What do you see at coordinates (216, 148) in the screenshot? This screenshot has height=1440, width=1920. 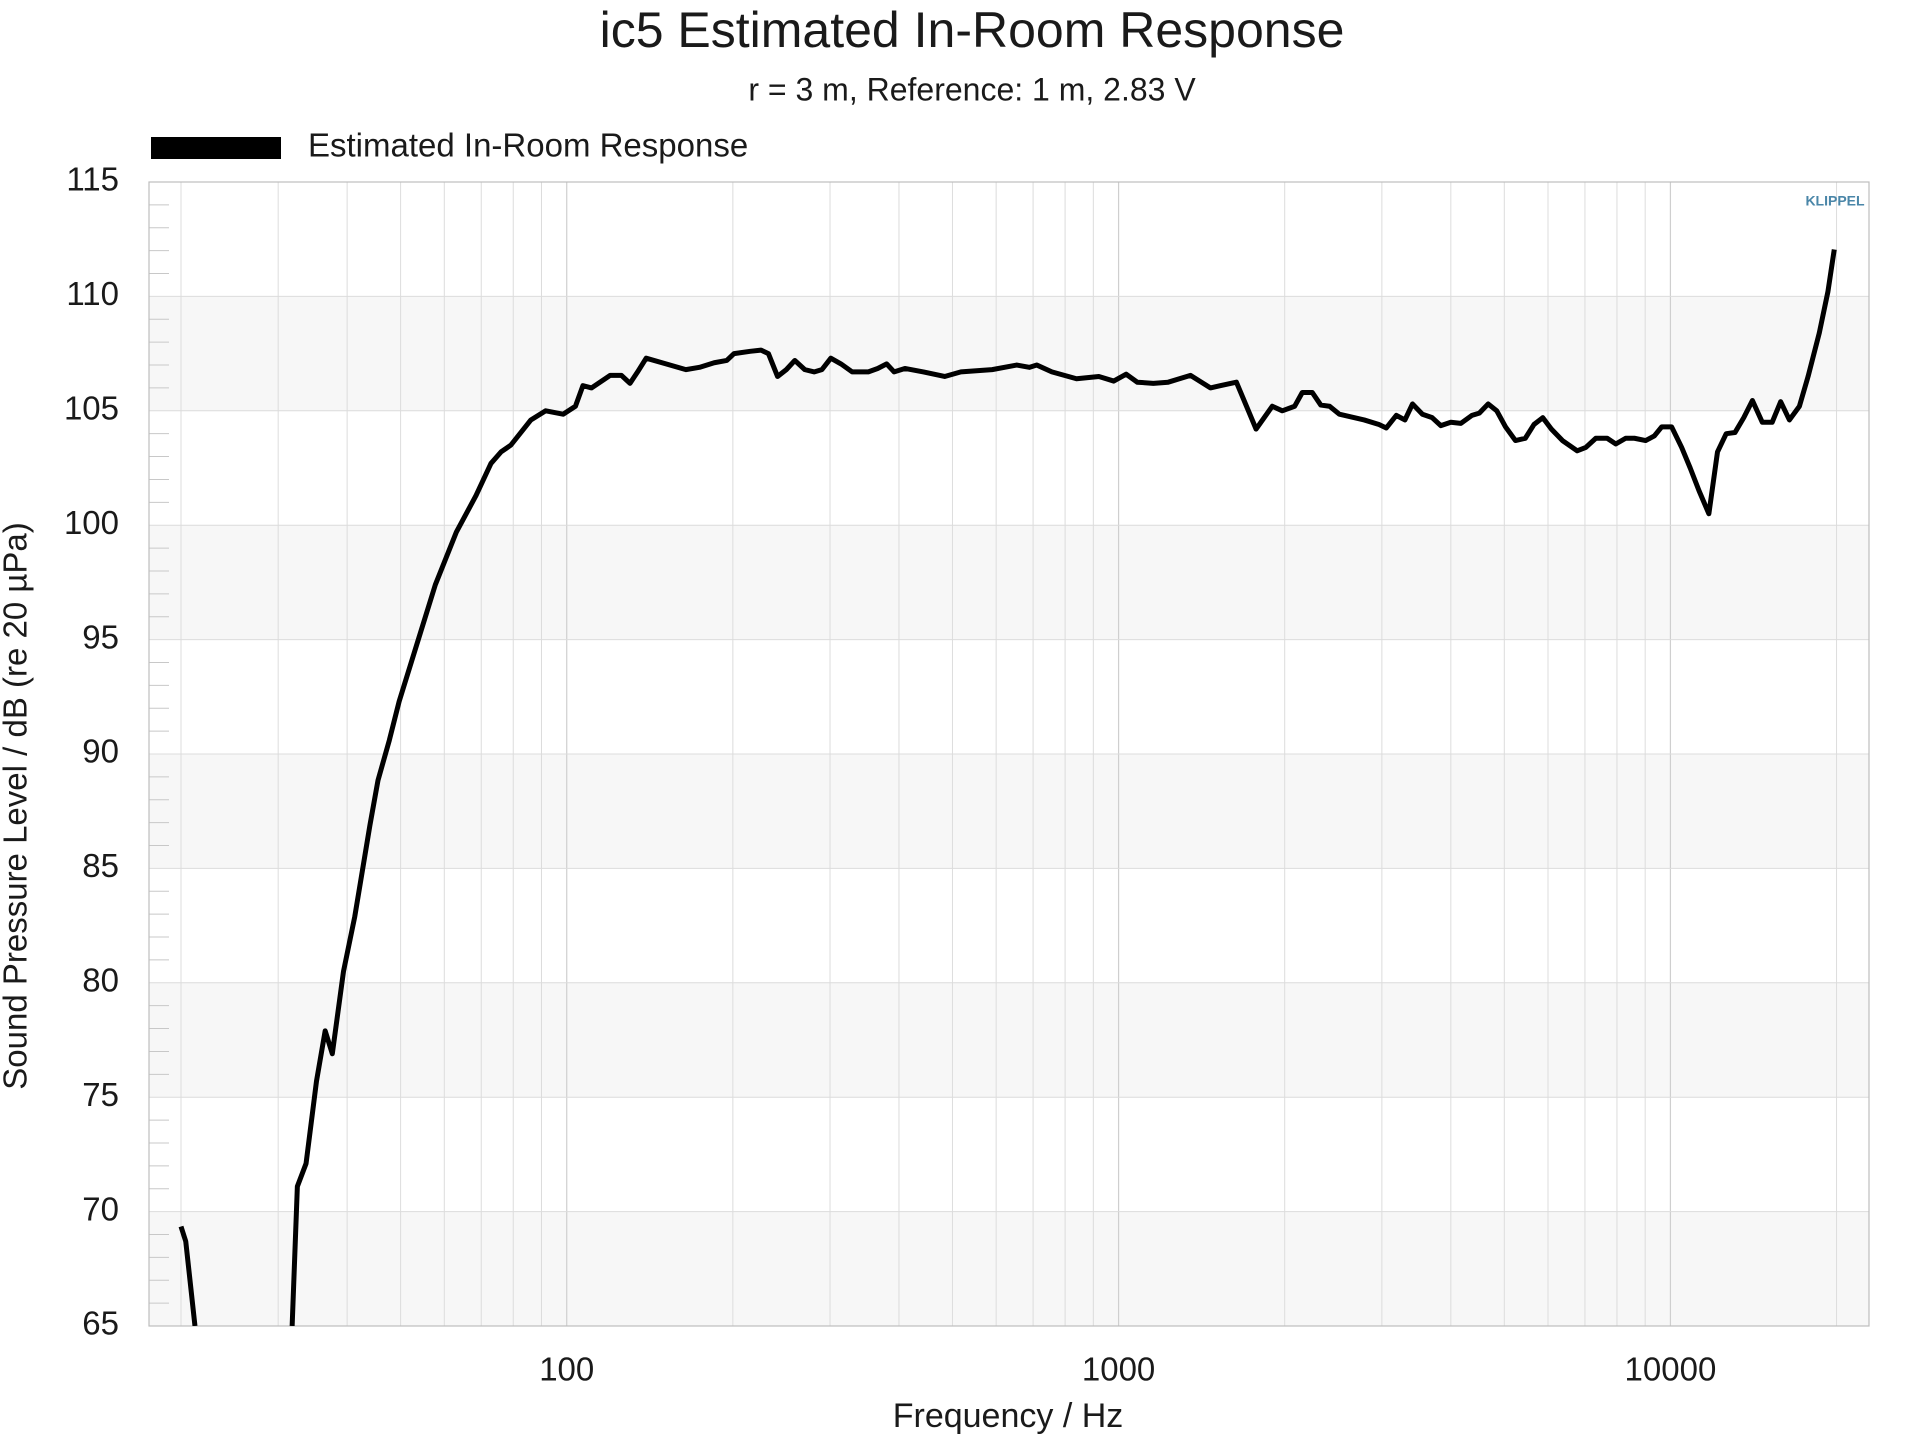 I see `legend-swatch` at bounding box center [216, 148].